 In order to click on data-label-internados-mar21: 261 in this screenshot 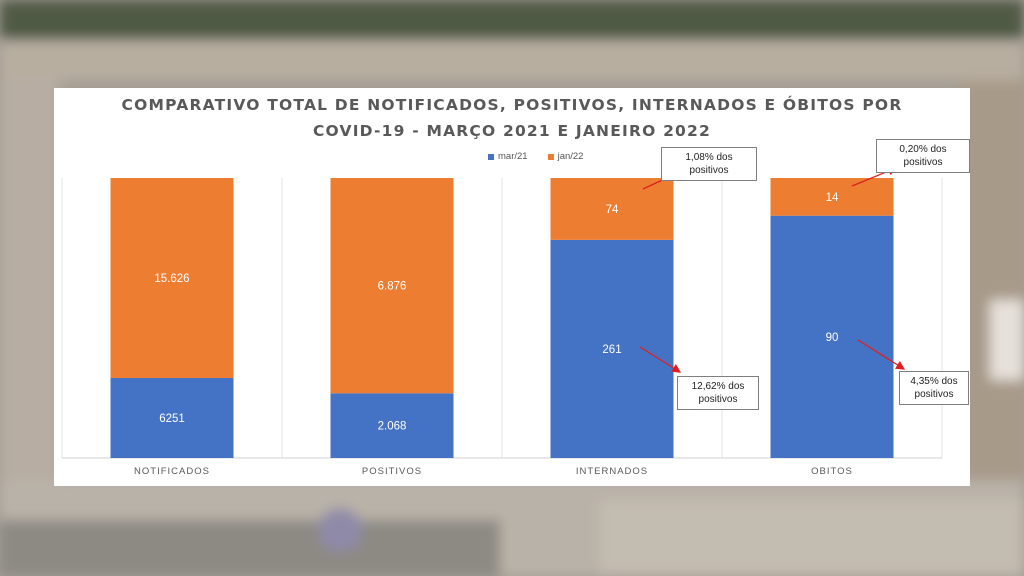, I will do `click(611, 350)`.